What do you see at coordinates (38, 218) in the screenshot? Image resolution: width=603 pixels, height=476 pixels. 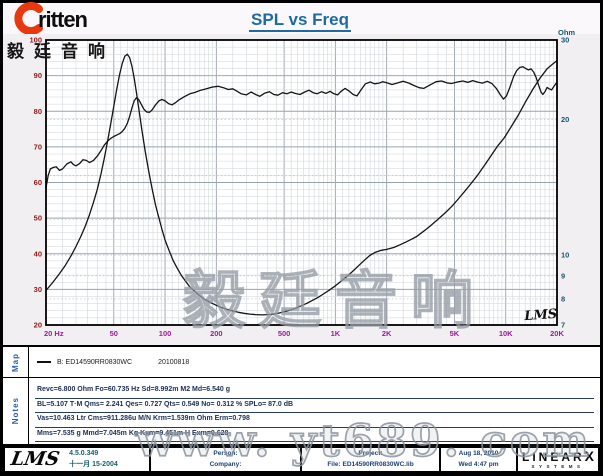 I see `y-left-tick-label: 50` at bounding box center [38, 218].